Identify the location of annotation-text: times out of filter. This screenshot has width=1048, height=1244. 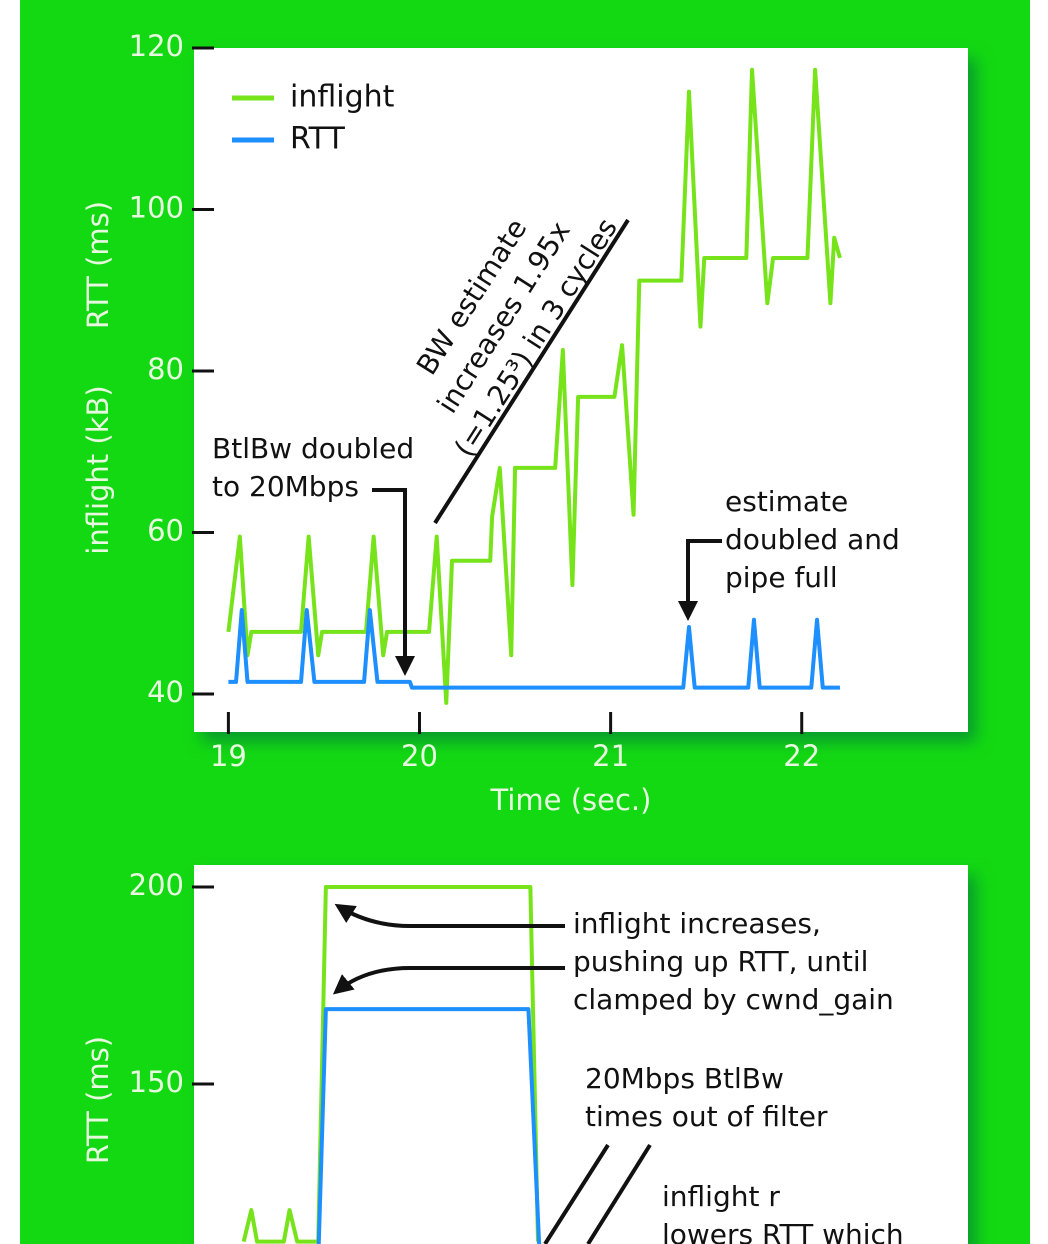
(706, 1116).